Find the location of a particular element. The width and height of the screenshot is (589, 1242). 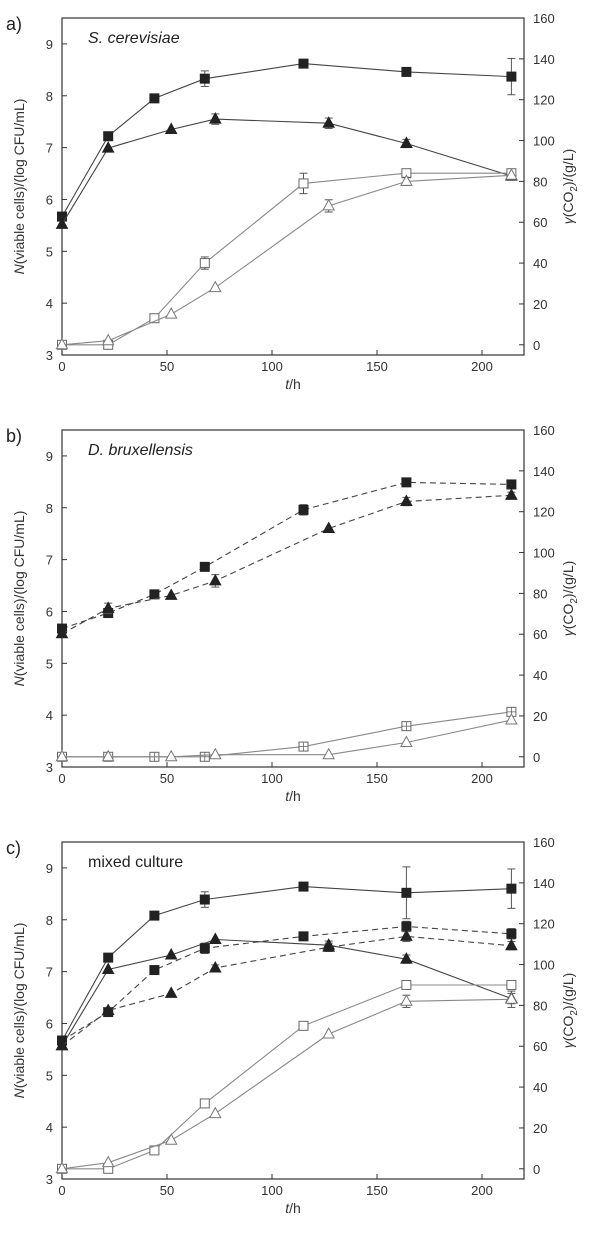

x-tick-label: 0 is located at coordinates (61, 366).